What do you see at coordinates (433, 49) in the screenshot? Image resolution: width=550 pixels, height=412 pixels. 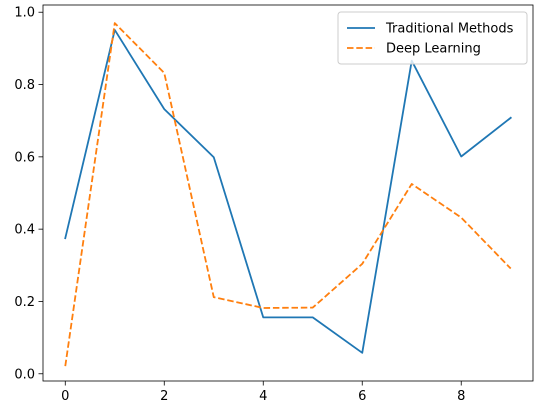 I see `legend-label-1: Deep Learning` at bounding box center [433, 49].